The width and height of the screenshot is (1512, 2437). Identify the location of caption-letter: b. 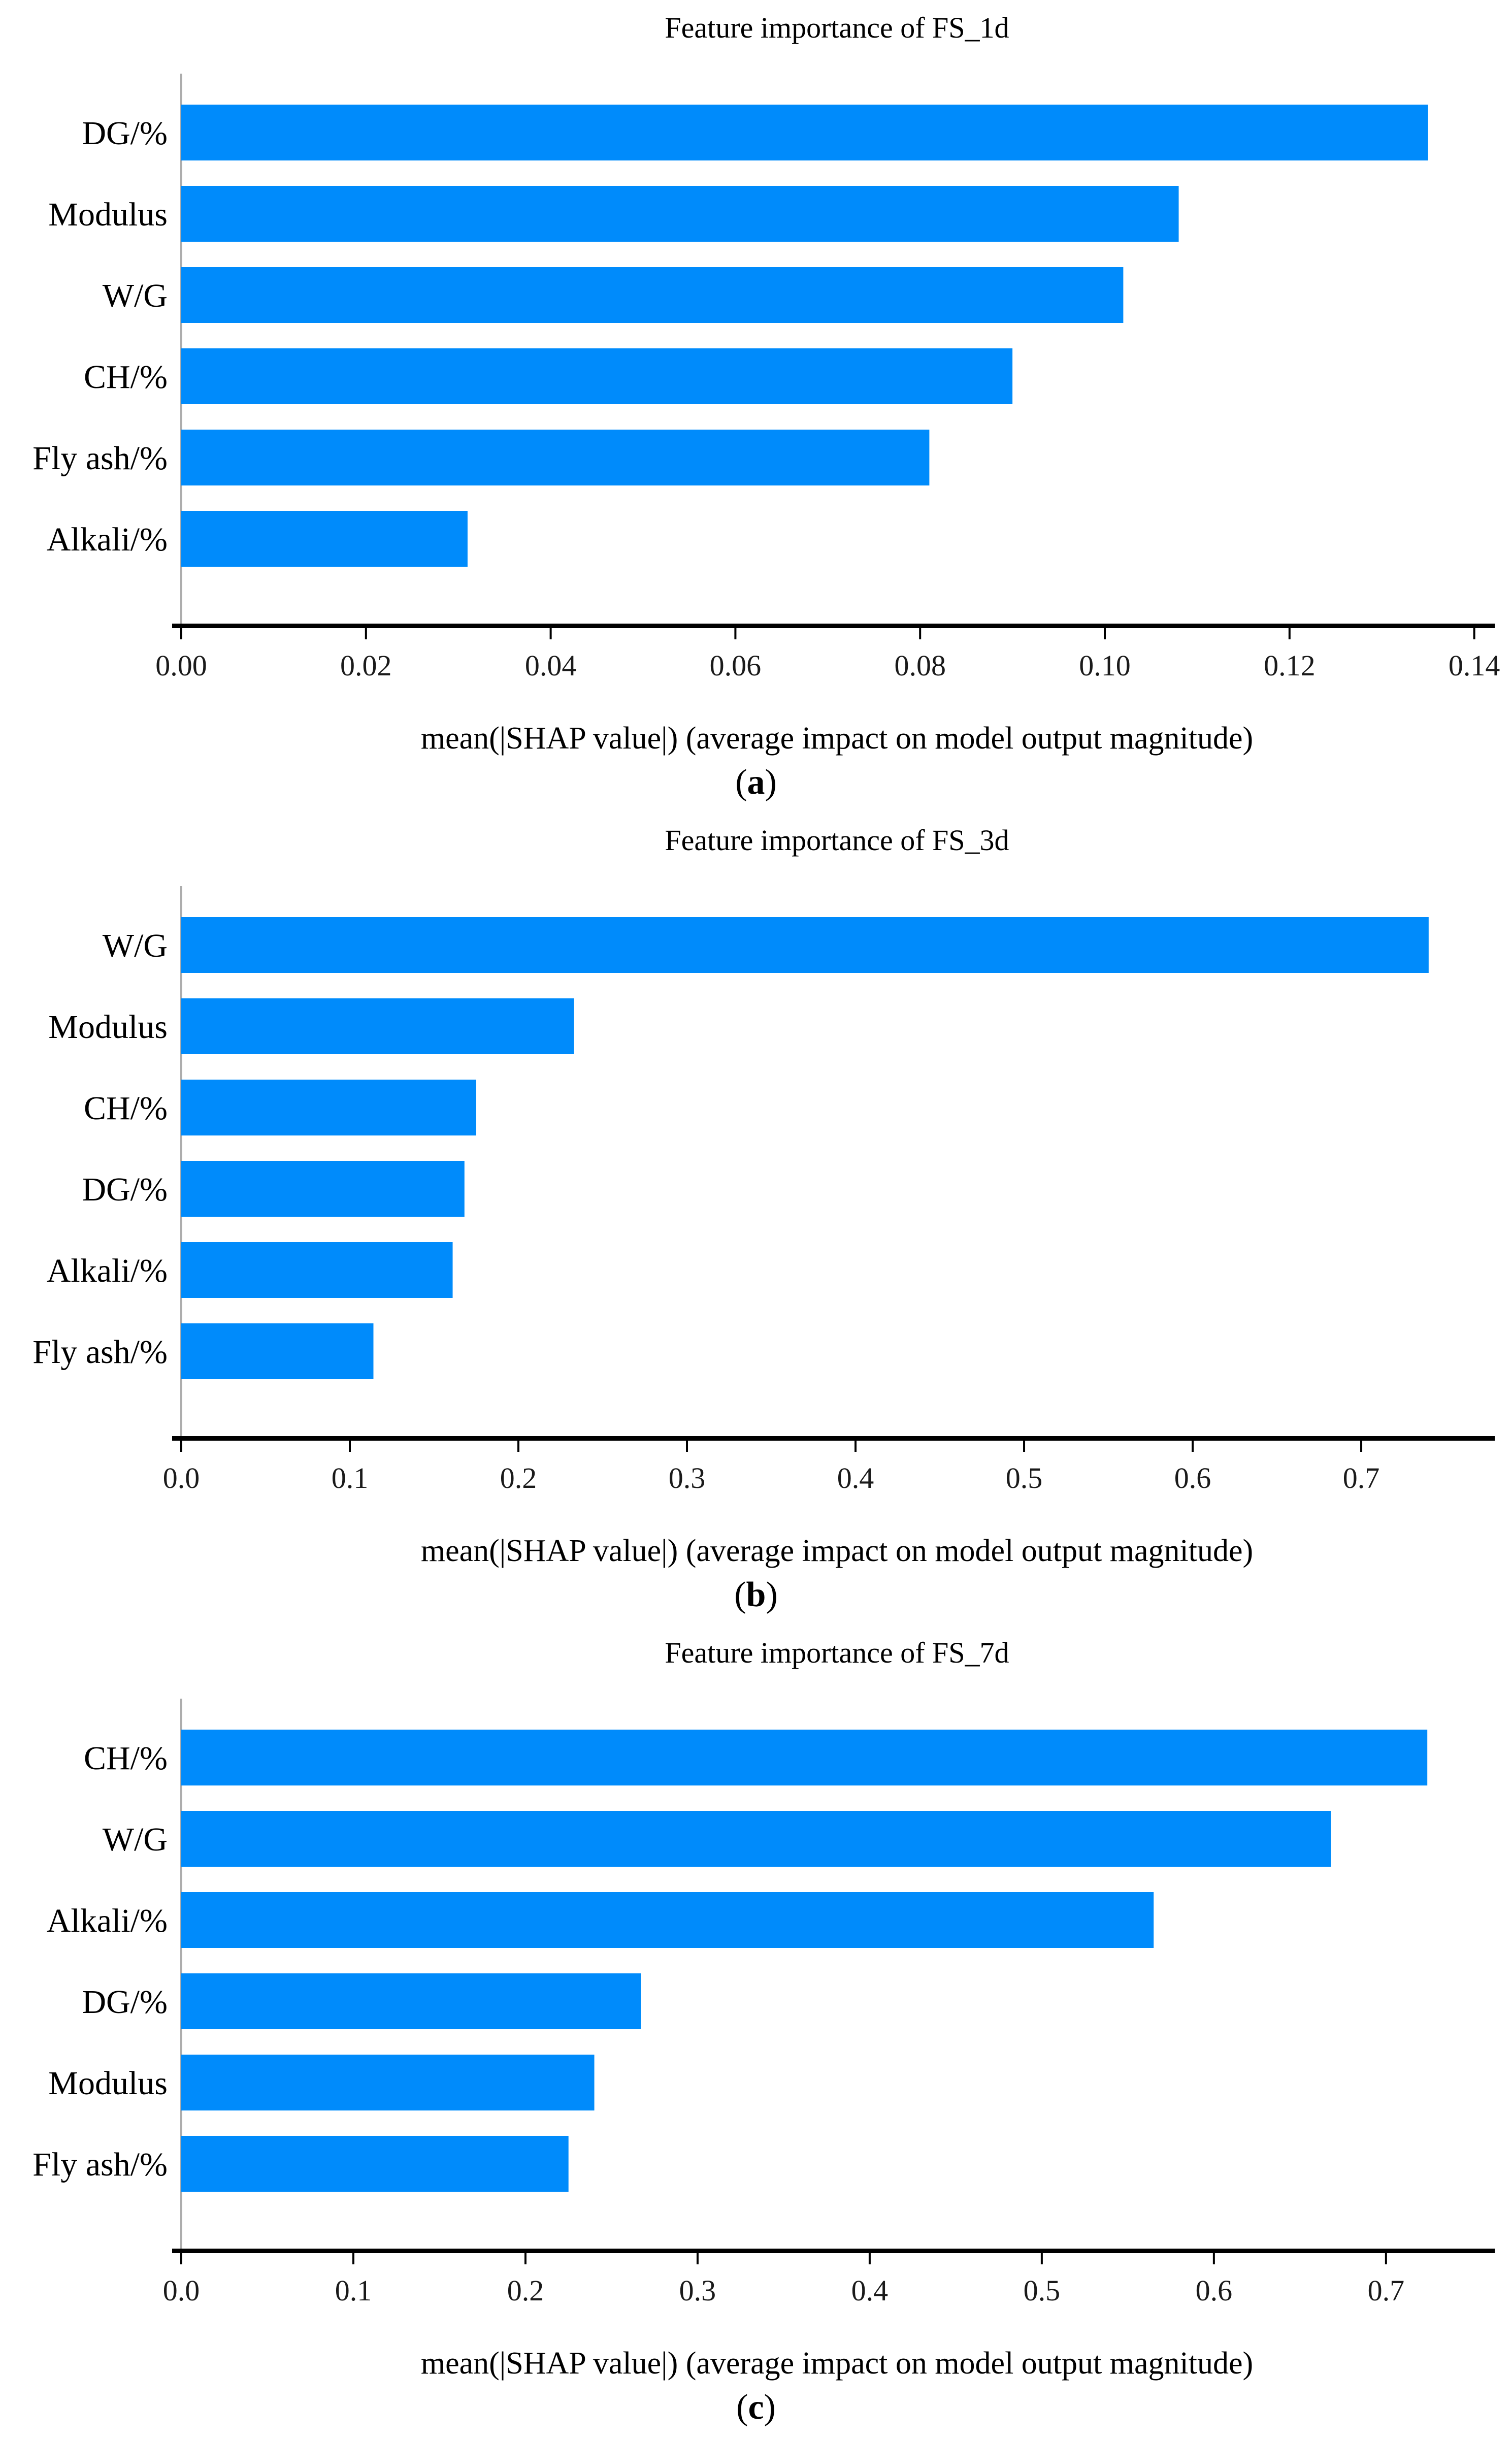
(756, 1594).